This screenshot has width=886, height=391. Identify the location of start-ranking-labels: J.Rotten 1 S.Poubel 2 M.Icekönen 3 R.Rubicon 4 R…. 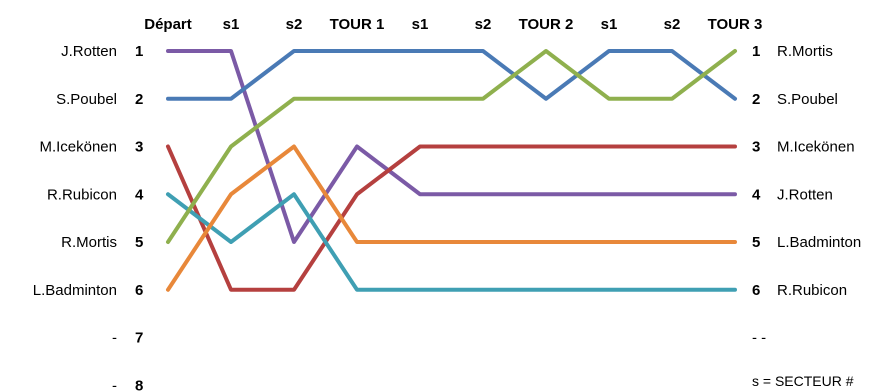
(88, 217).